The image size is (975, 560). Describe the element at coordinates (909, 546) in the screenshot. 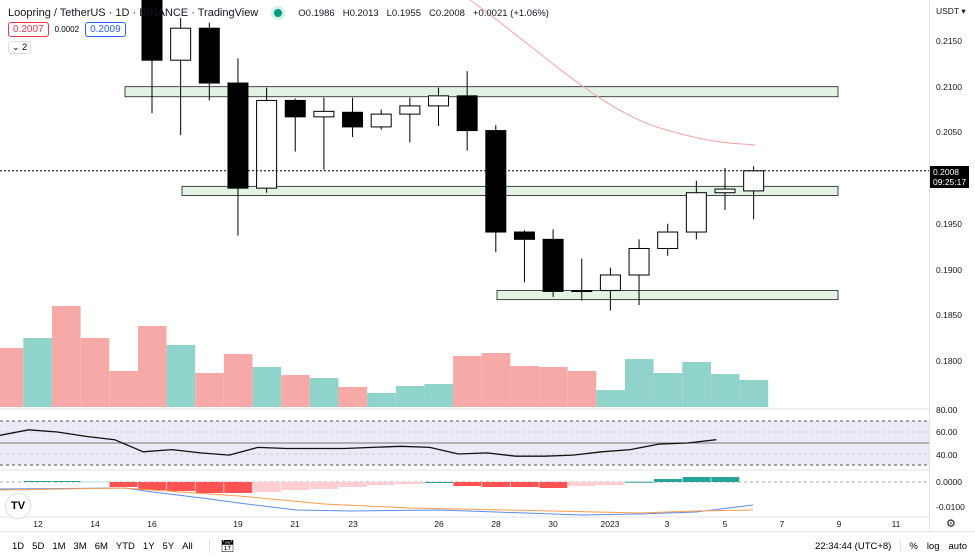

I see `percent-scale-toggle: %` at that location.